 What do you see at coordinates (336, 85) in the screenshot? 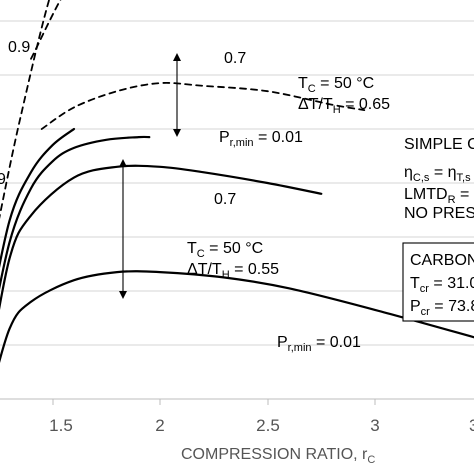
I see `tc-top-label: TC = 50 °C` at bounding box center [336, 85].